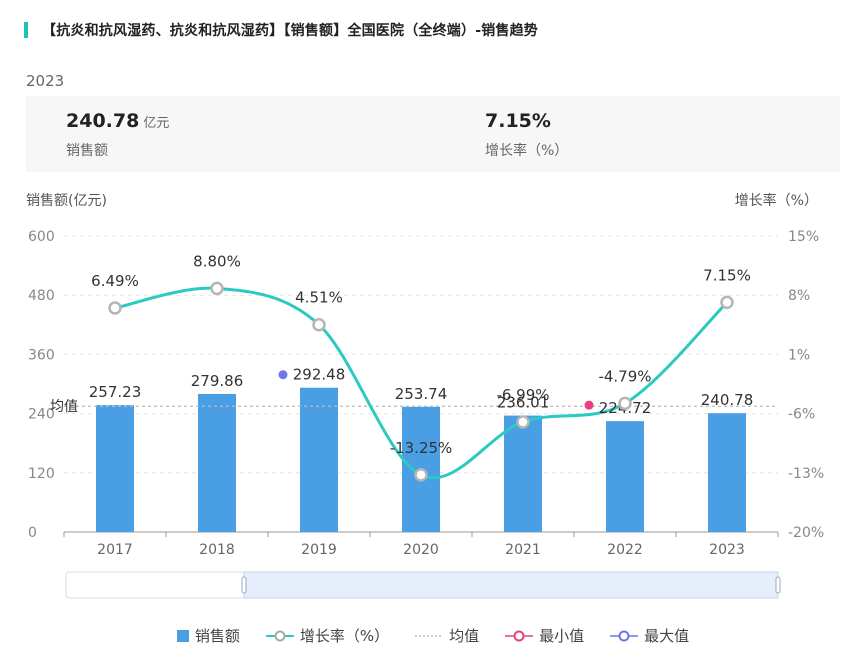  What do you see at coordinates (667, 636) in the screenshot?
I see `legend-label-max: 最大值` at bounding box center [667, 636].